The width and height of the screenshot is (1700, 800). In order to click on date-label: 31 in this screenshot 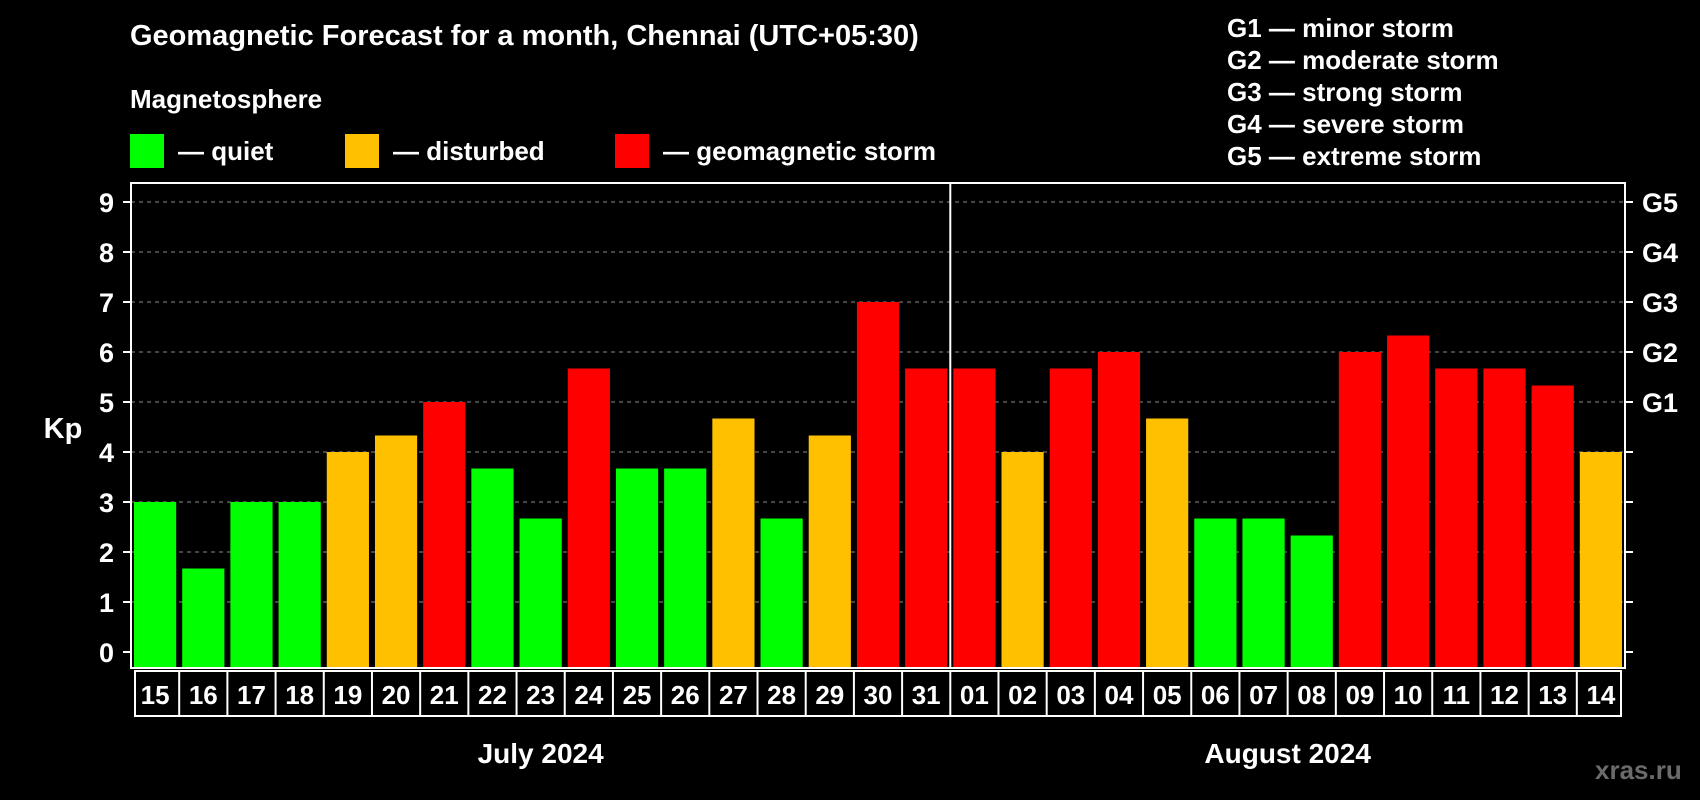, I will do `click(926, 695)`.